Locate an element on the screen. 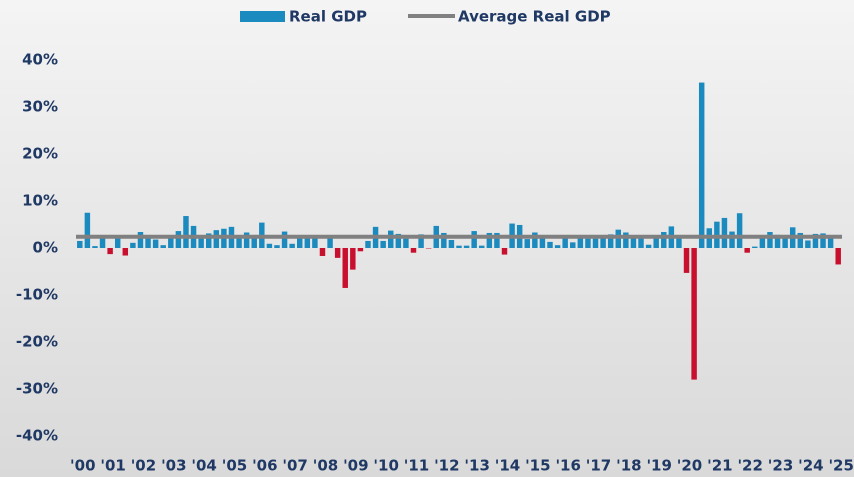 Image resolution: width=854 pixels, height=477 pixels. x-tick-label: '19 is located at coordinates (658, 466).